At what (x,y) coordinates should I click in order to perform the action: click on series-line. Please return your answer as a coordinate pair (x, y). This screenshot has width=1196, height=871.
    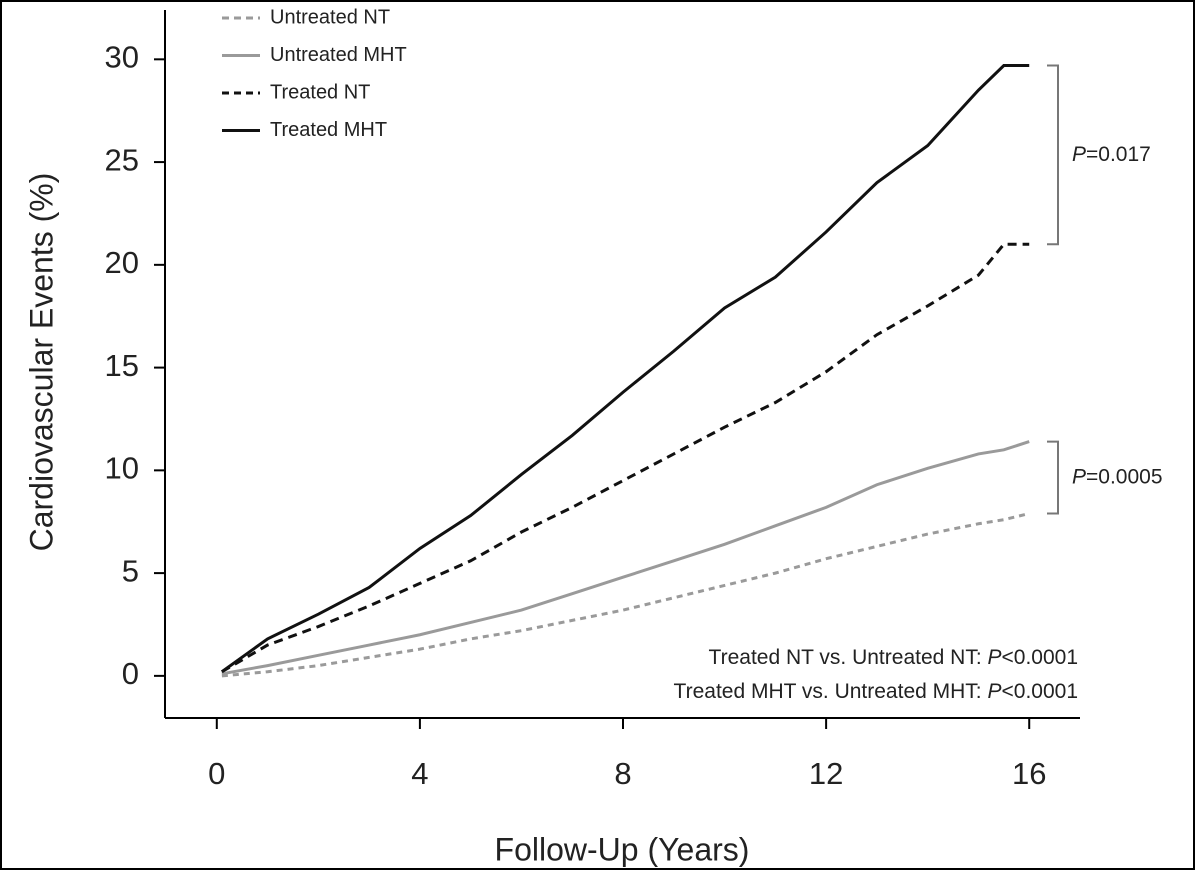
    Looking at the image, I should click on (625, 595).